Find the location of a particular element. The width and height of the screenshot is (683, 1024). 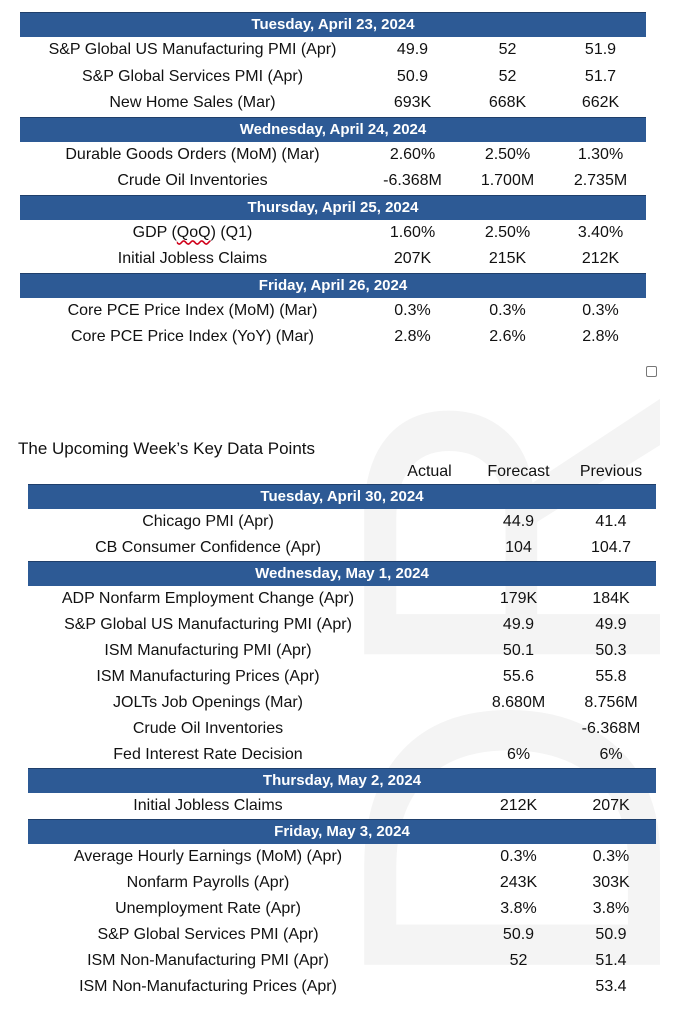

date-header: Thursday, May 2, 2024 is located at coordinates (342, 780).